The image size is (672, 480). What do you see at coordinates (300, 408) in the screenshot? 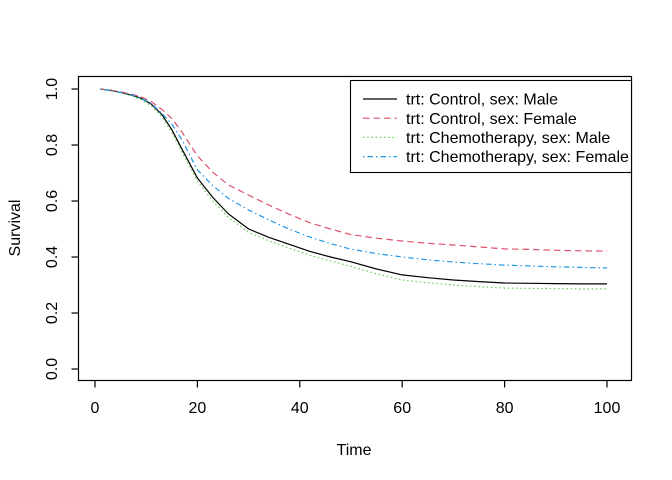
I see `x-tick-label: 40` at bounding box center [300, 408].